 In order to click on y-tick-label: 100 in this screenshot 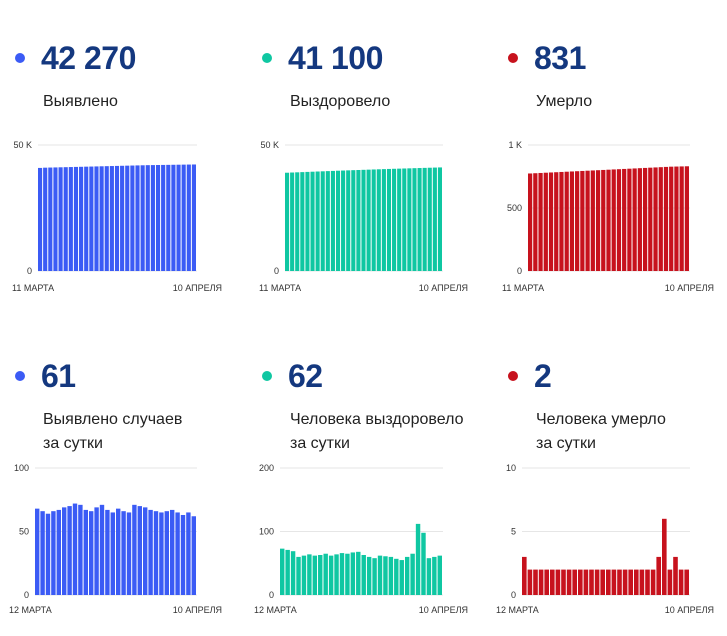, I will do `click(21, 468)`.